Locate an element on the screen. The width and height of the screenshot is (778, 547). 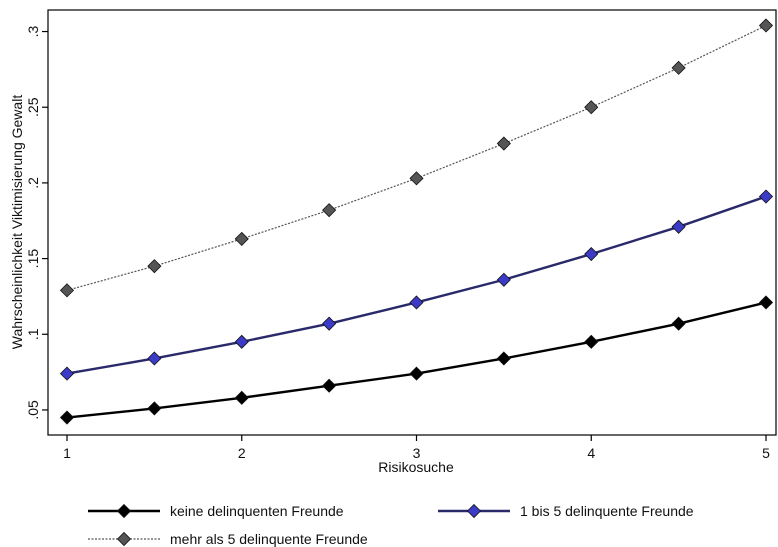
legend-item: keine delinquenten Freunde is located at coordinates (216, 511).